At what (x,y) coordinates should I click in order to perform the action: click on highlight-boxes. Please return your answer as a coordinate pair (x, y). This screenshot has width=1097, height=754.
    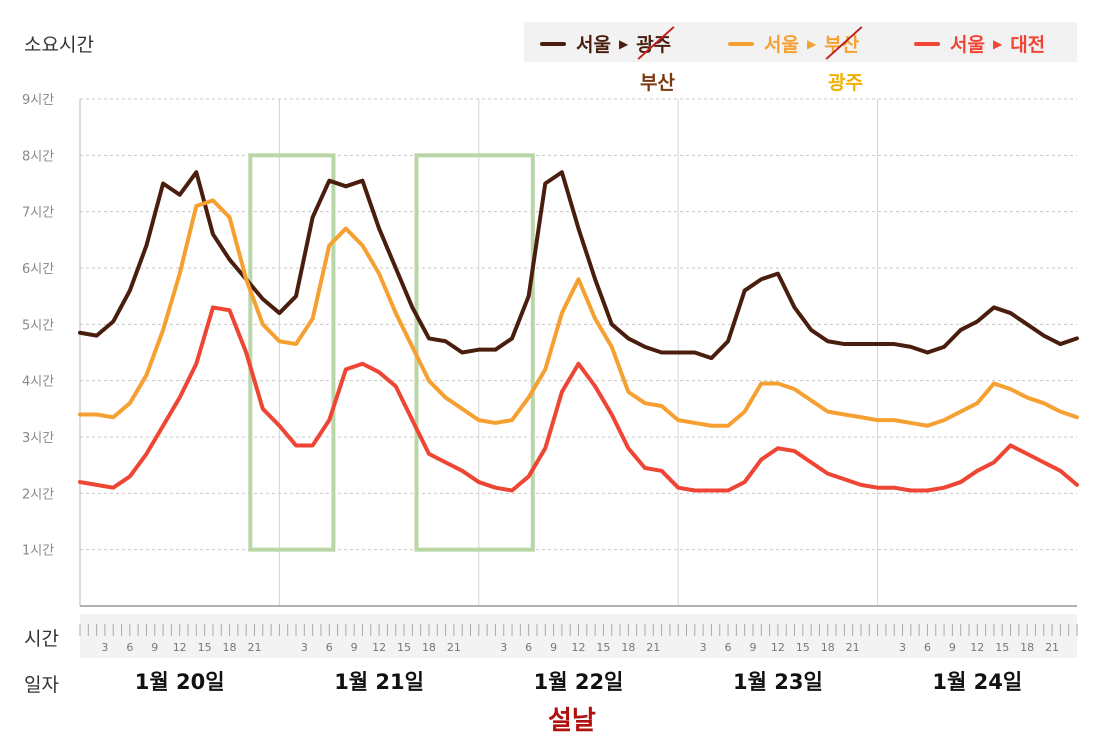
    Looking at the image, I should click on (391, 352).